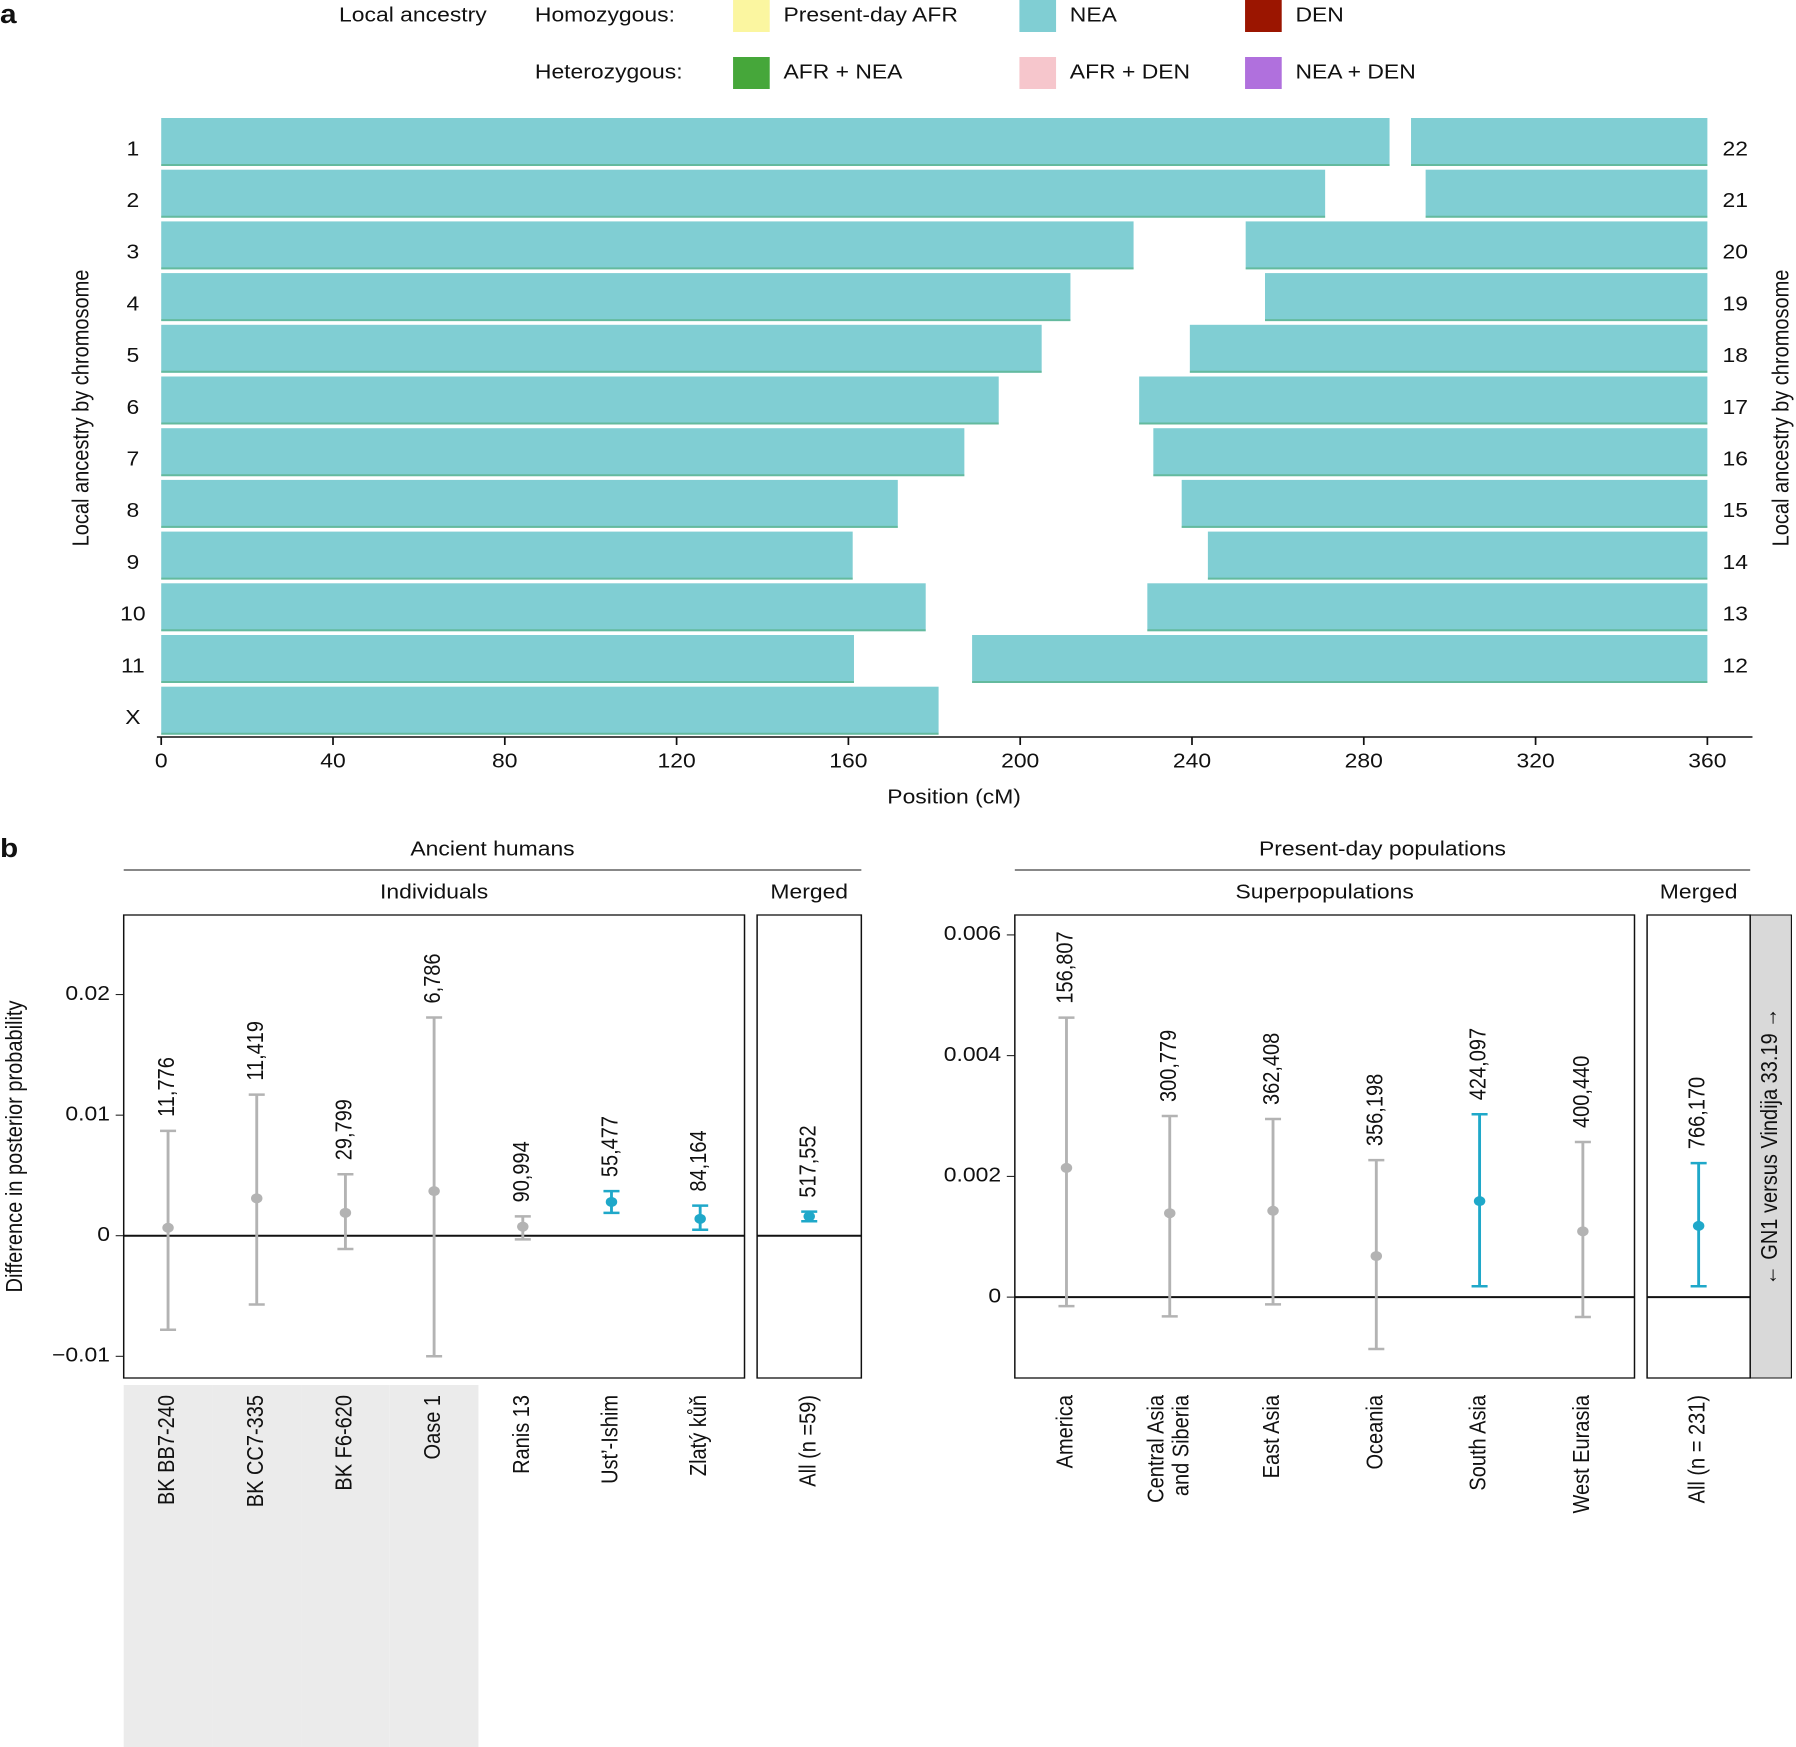 Image resolution: width=1796 pixels, height=1747 pixels. Describe the element at coordinates (522, 1171) in the screenshot. I see `n-label: 90,994` at that location.